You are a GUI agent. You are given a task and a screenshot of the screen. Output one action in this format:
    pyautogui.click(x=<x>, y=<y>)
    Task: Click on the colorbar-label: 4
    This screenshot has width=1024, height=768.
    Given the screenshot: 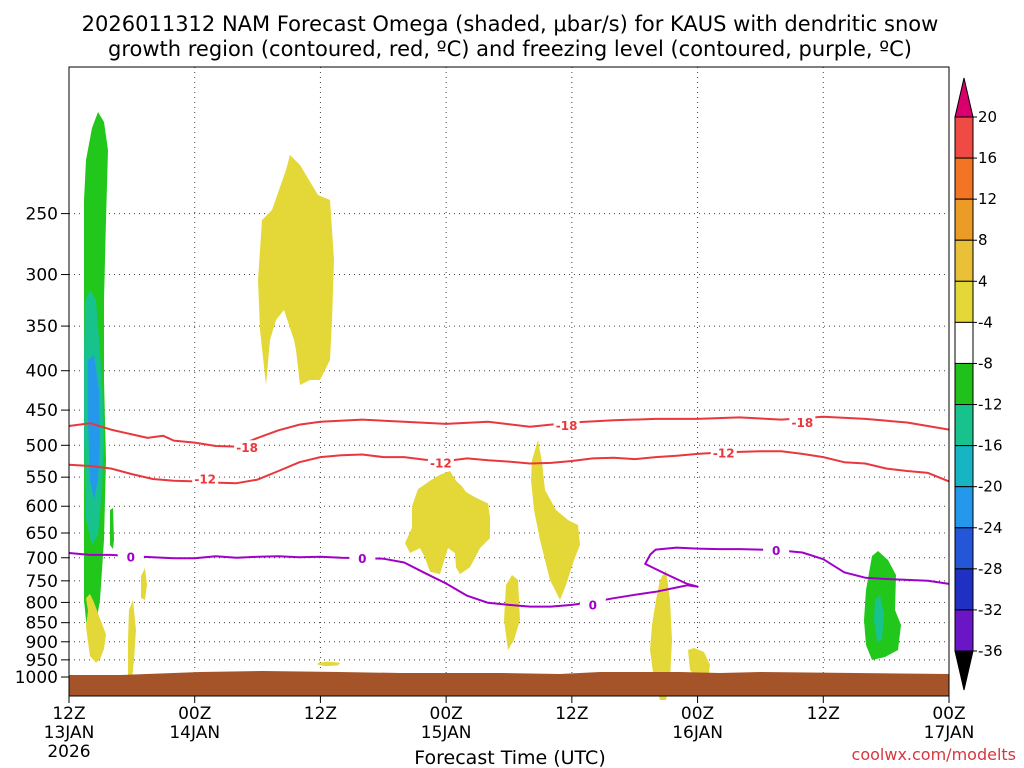 What is the action you would take?
    pyautogui.click(x=983, y=281)
    